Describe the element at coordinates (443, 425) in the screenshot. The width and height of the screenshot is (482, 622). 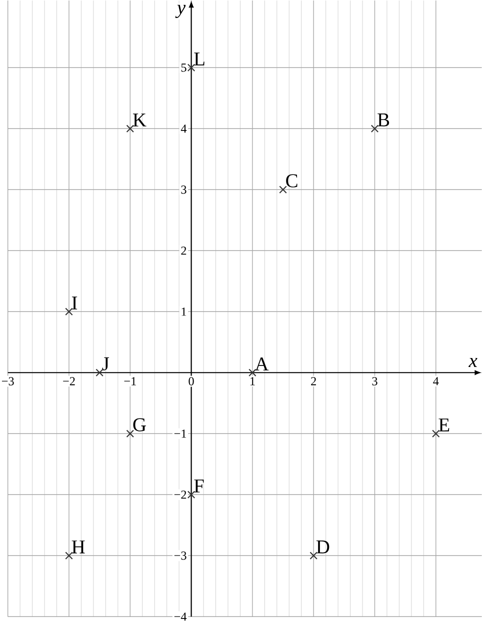
I see `annotation: E` at that location.